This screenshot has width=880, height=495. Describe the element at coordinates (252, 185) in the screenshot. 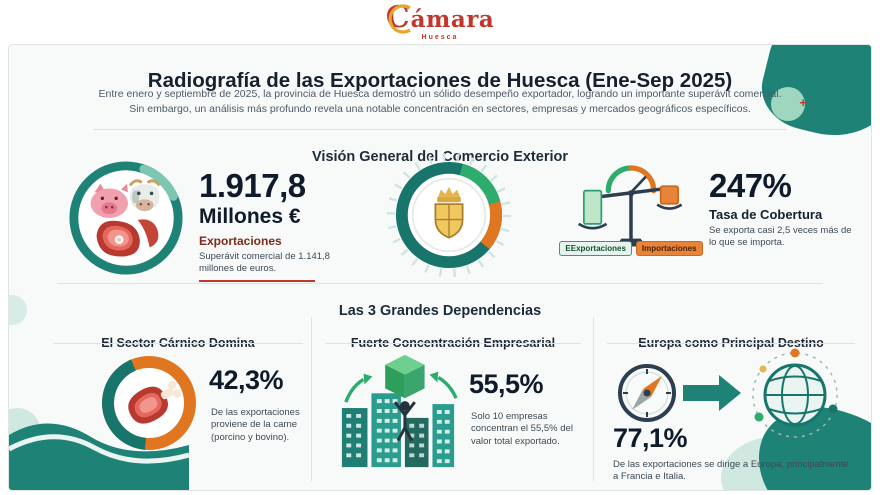

I see `exports-value: 1.917,8` at that location.